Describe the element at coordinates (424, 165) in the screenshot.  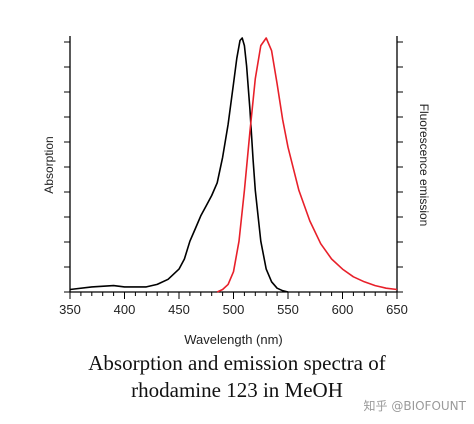
I see `y-axis-label-right: Fluorescence emission` at that location.